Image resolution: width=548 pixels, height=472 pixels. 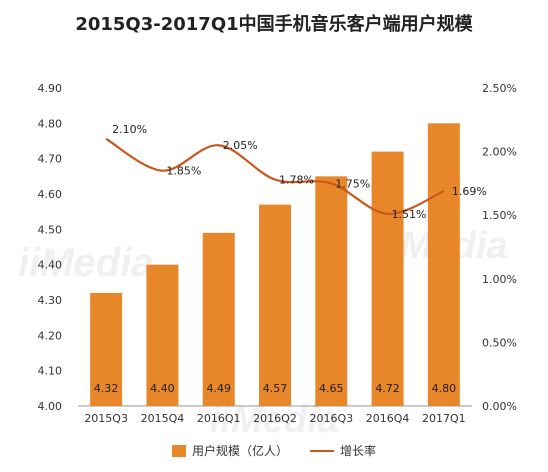 I want to click on growth-rate-line, so click(x=275, y=176).